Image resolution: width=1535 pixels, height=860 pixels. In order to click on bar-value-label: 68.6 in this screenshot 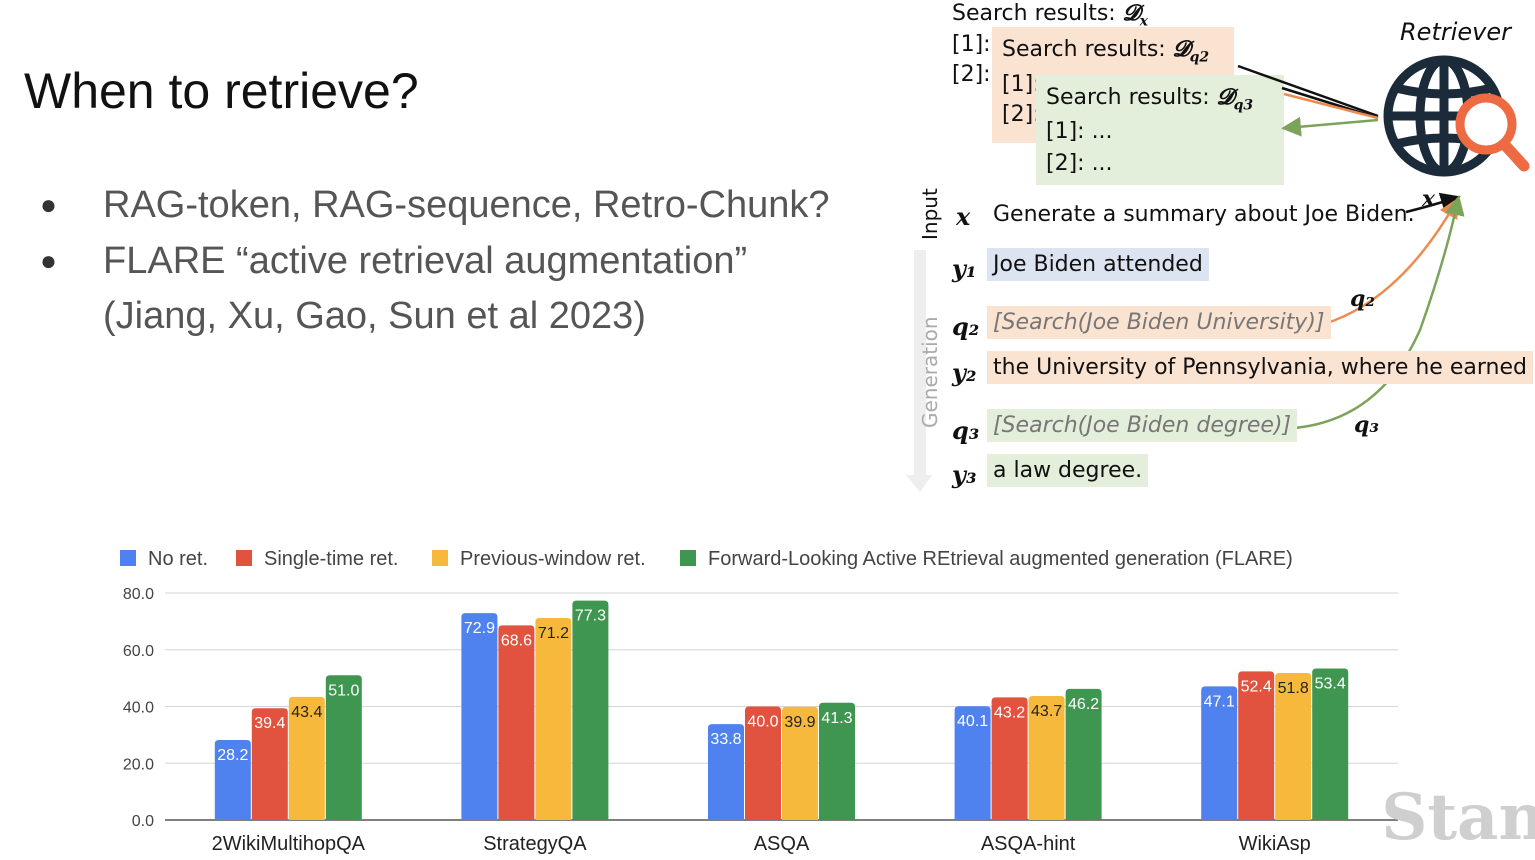, I will do `click(516, 640)`.